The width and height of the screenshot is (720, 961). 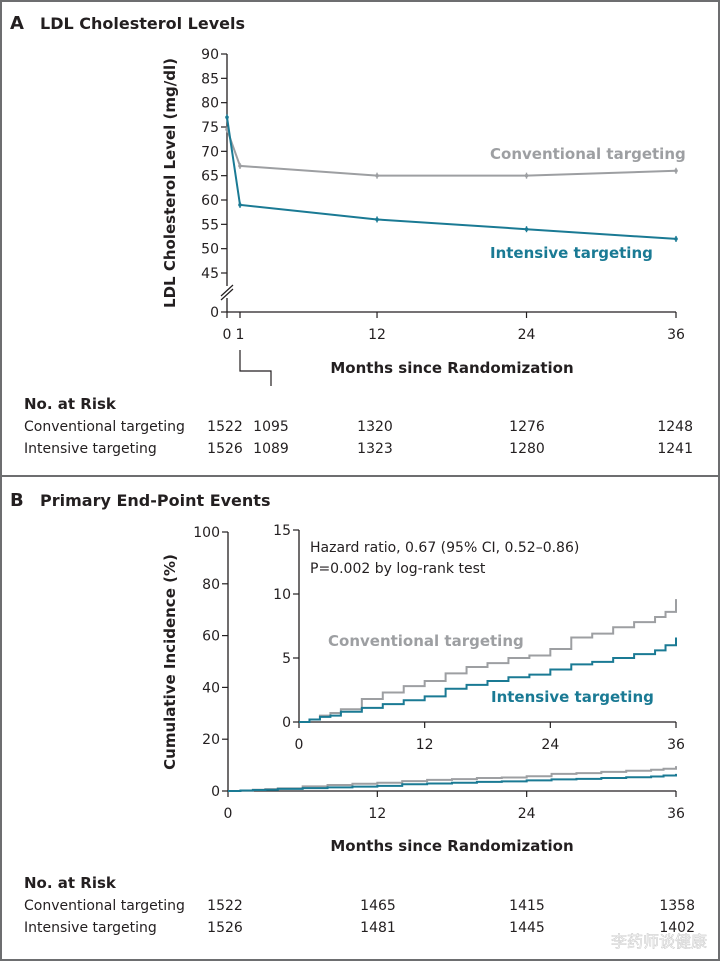 What do you see at coordinates (426, 641) in the screenshot?
I see `inset-legend-conventional: Conventional targeting` at bounding box center [426, 641].